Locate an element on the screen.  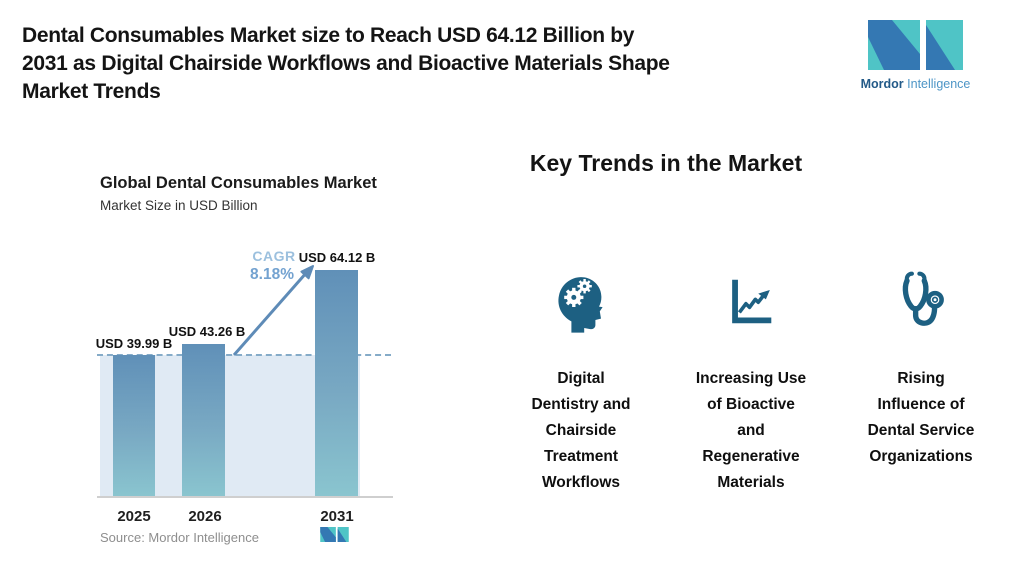
cagr-value: 8.18% is located at coordinates (272, 274).